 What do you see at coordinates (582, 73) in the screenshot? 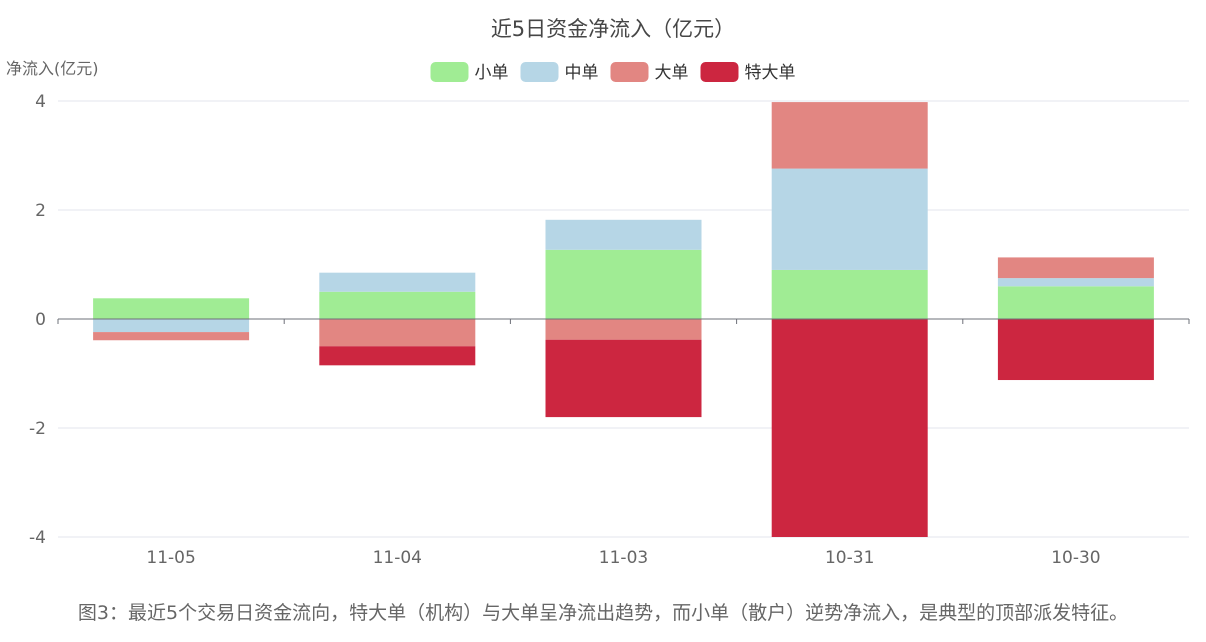
I see `legend-label: 中单` at bounding box center [582, 73].